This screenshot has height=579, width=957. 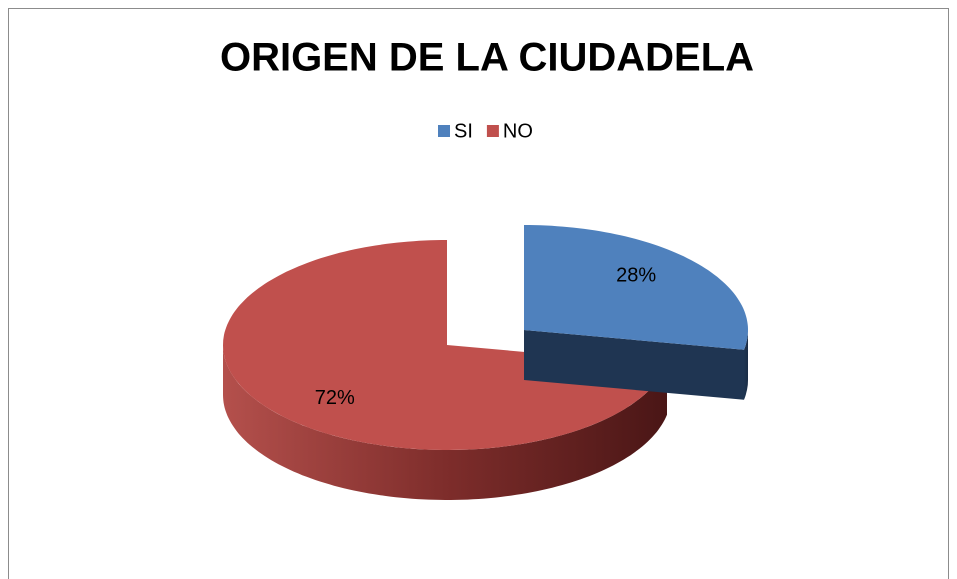 I want to click on legend-label: NO, so click(x=518, y=131).